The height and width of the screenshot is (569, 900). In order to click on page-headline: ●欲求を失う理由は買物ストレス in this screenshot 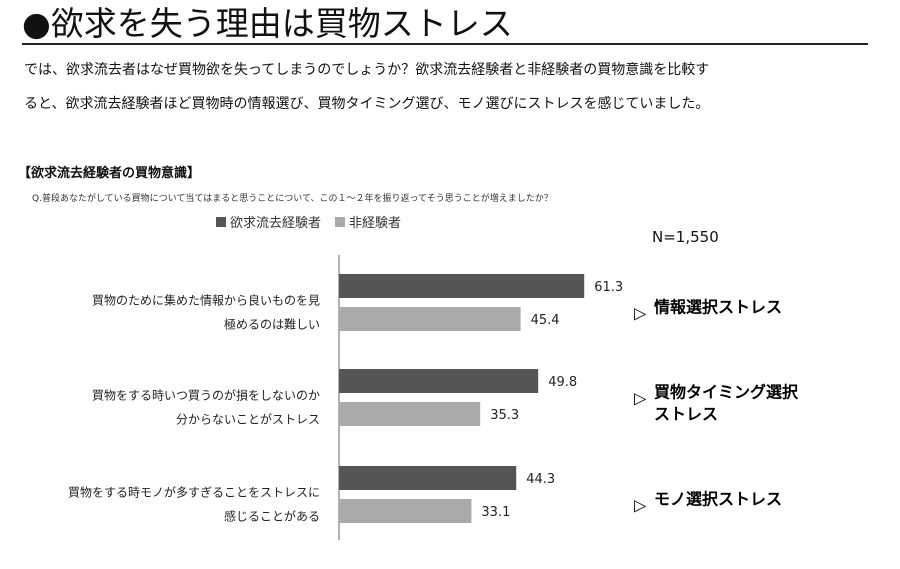, I will do `click(267, 23)`.